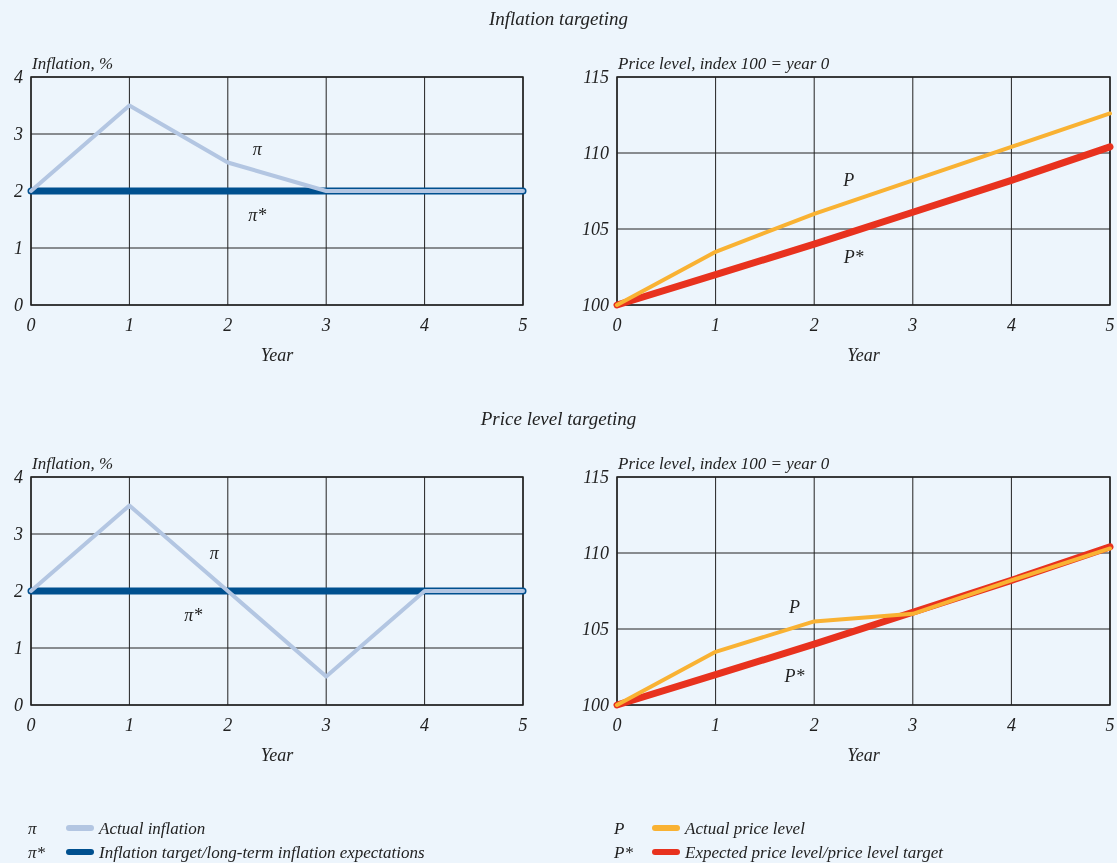 The image size is (1117, 863). What do you see at coordinates (745, 828) in the screenshot?
I see `legend-label: Actual price level` at bounding box center [745, 828].